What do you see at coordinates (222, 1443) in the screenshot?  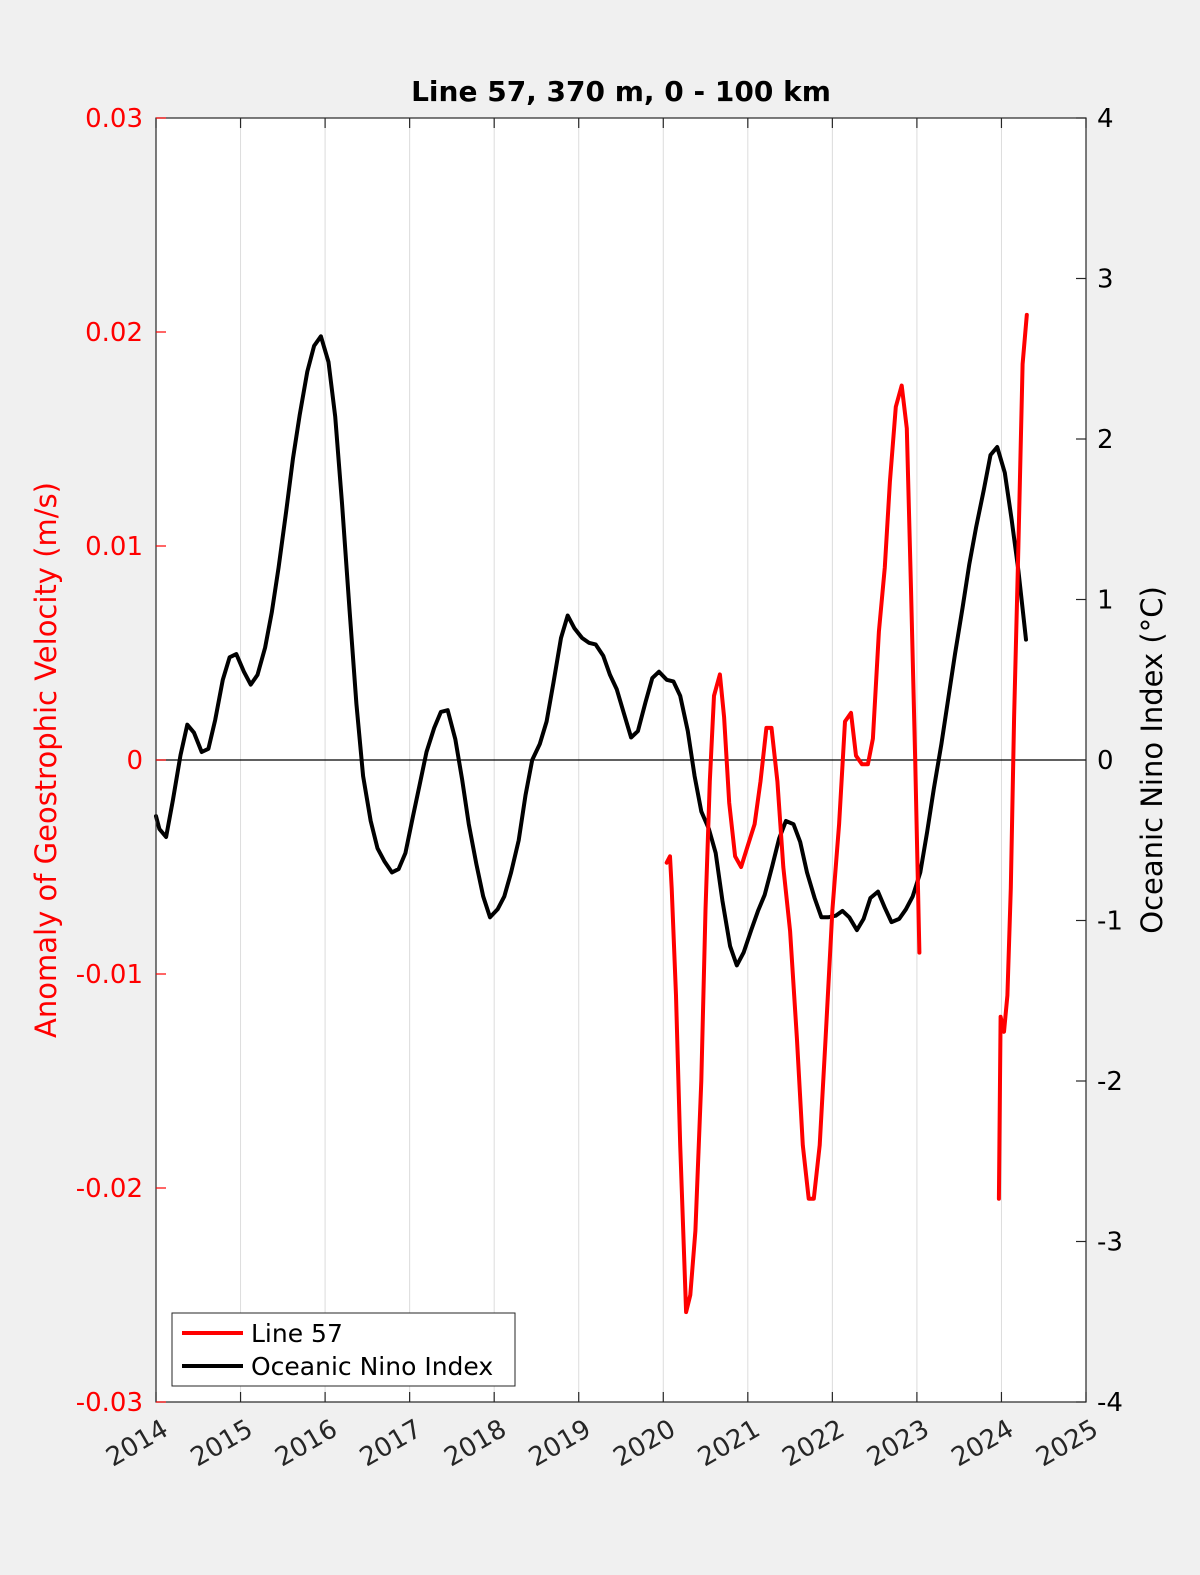 I see `x-tick-label: 2015` at bounding box center [222, 1443].